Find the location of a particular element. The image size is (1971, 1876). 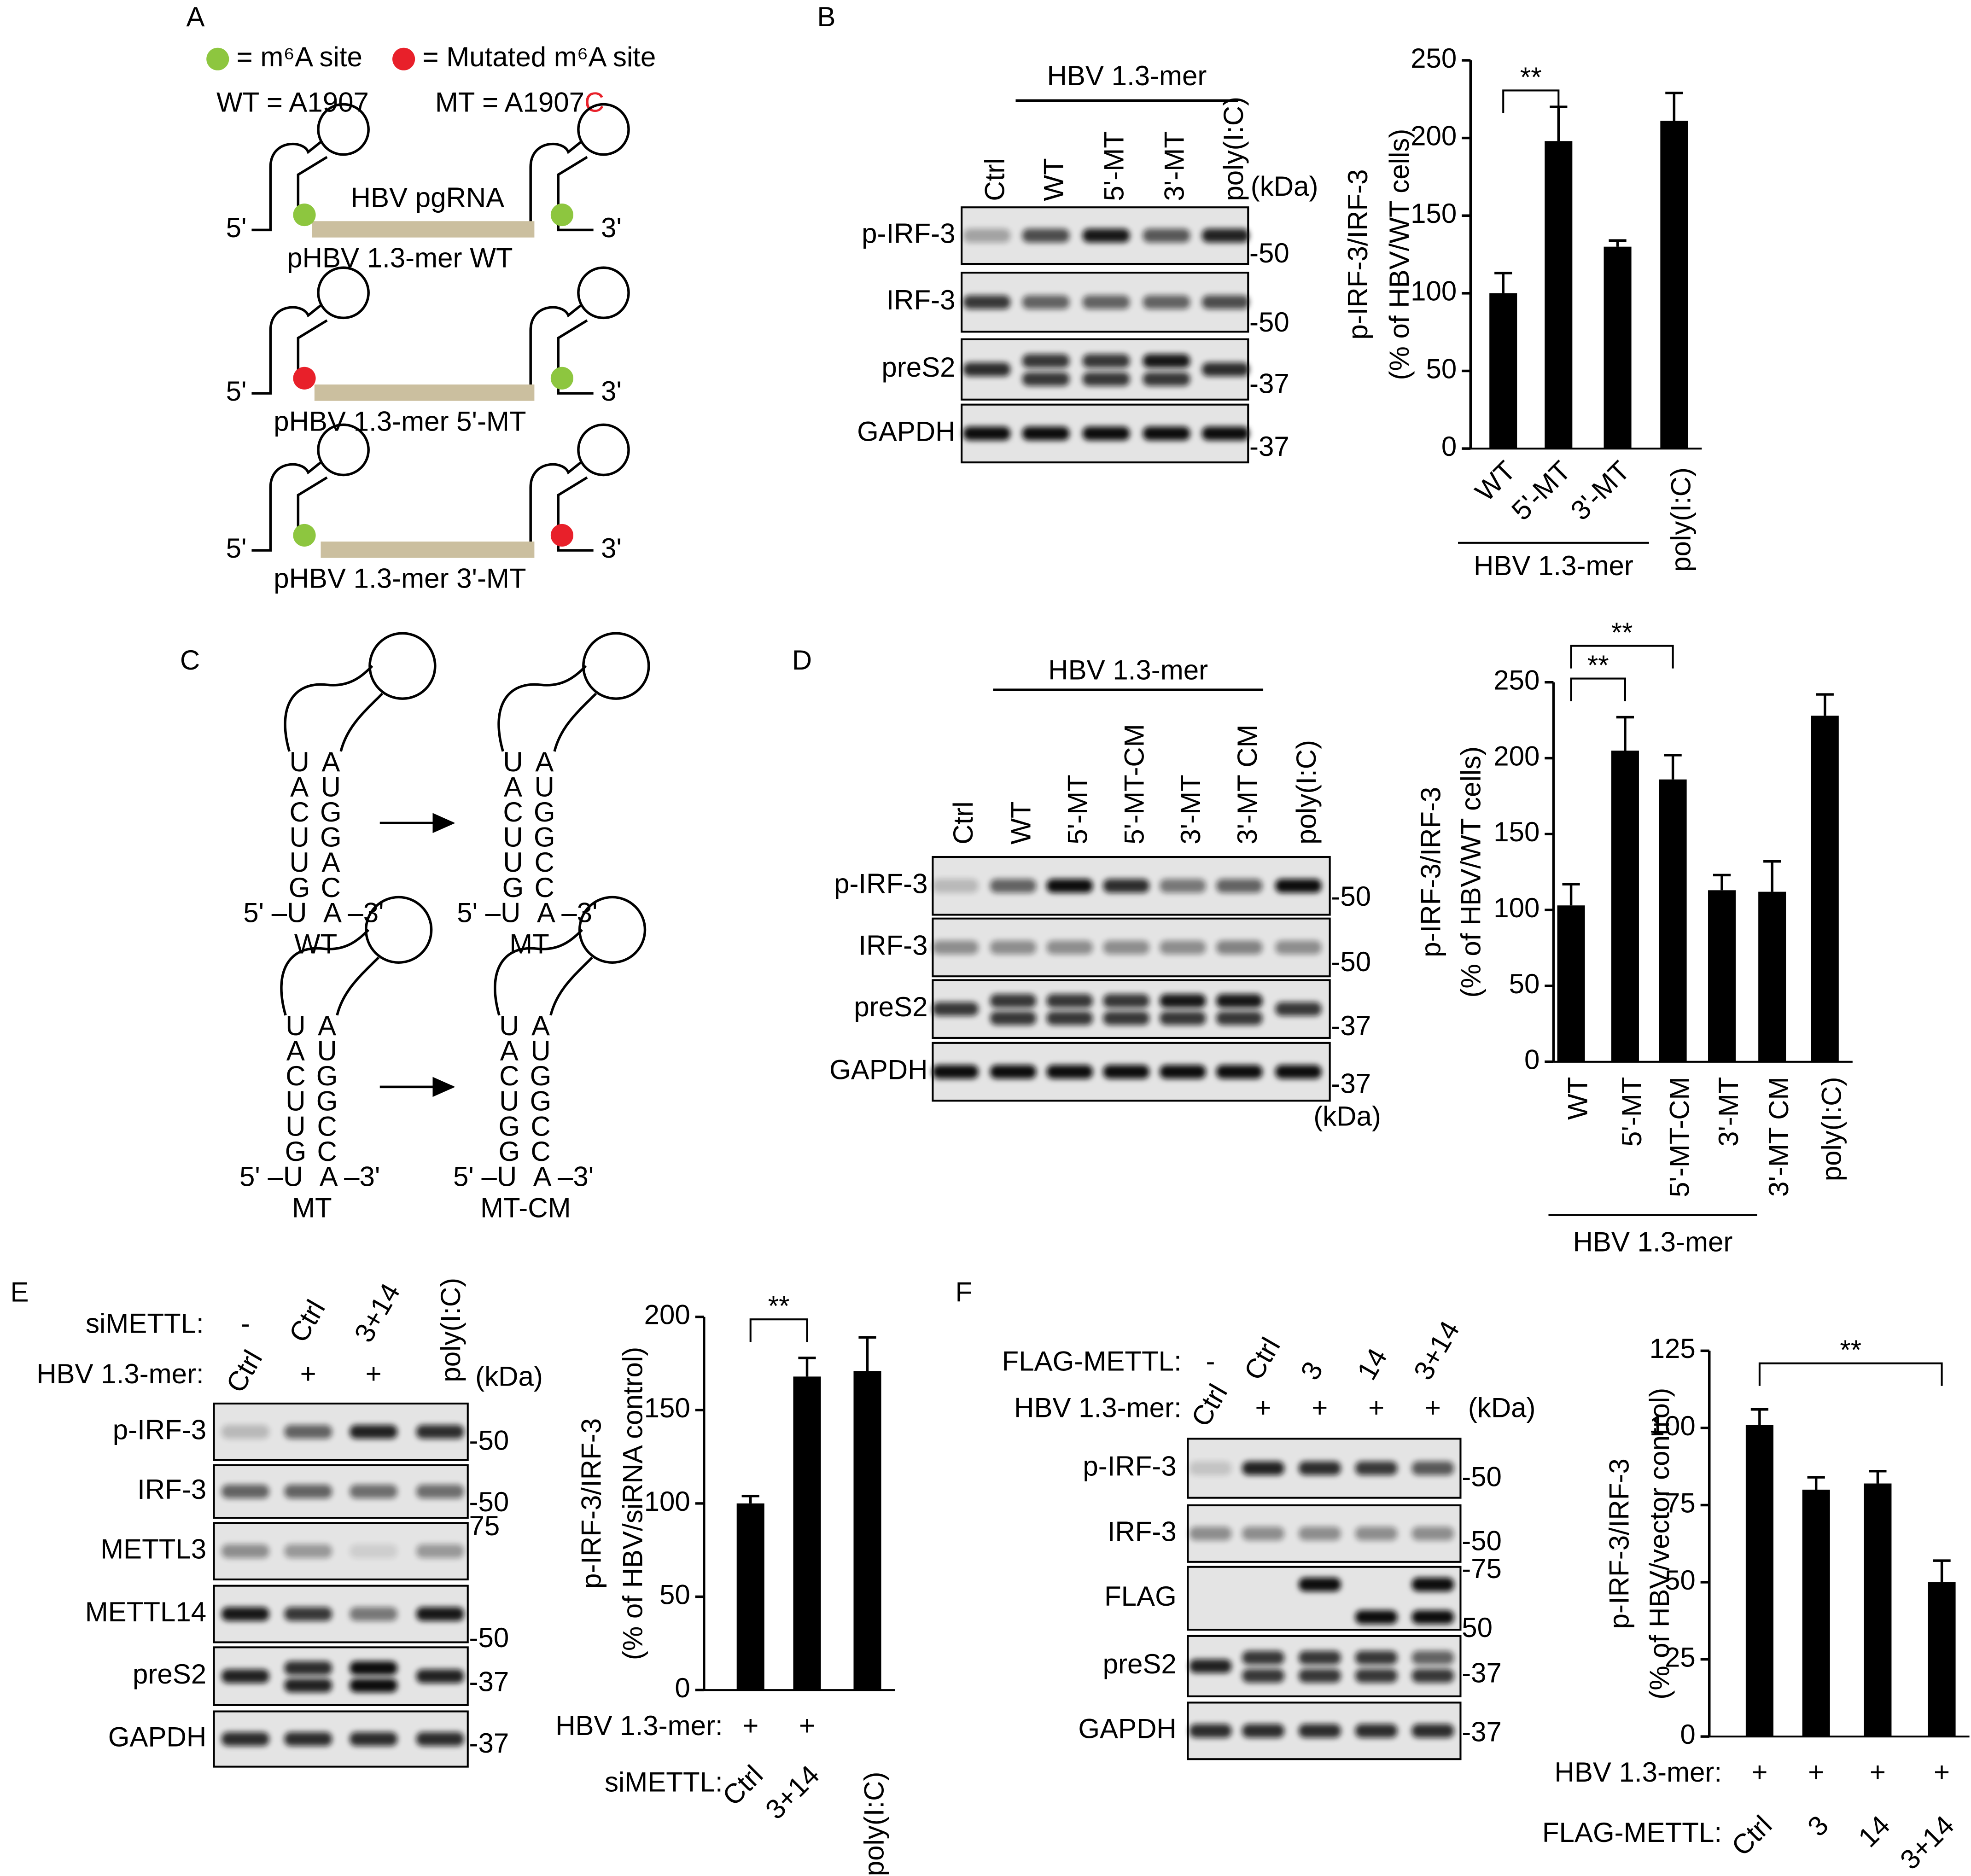

protein-label: preS2 is located at coordinates (918, 367).